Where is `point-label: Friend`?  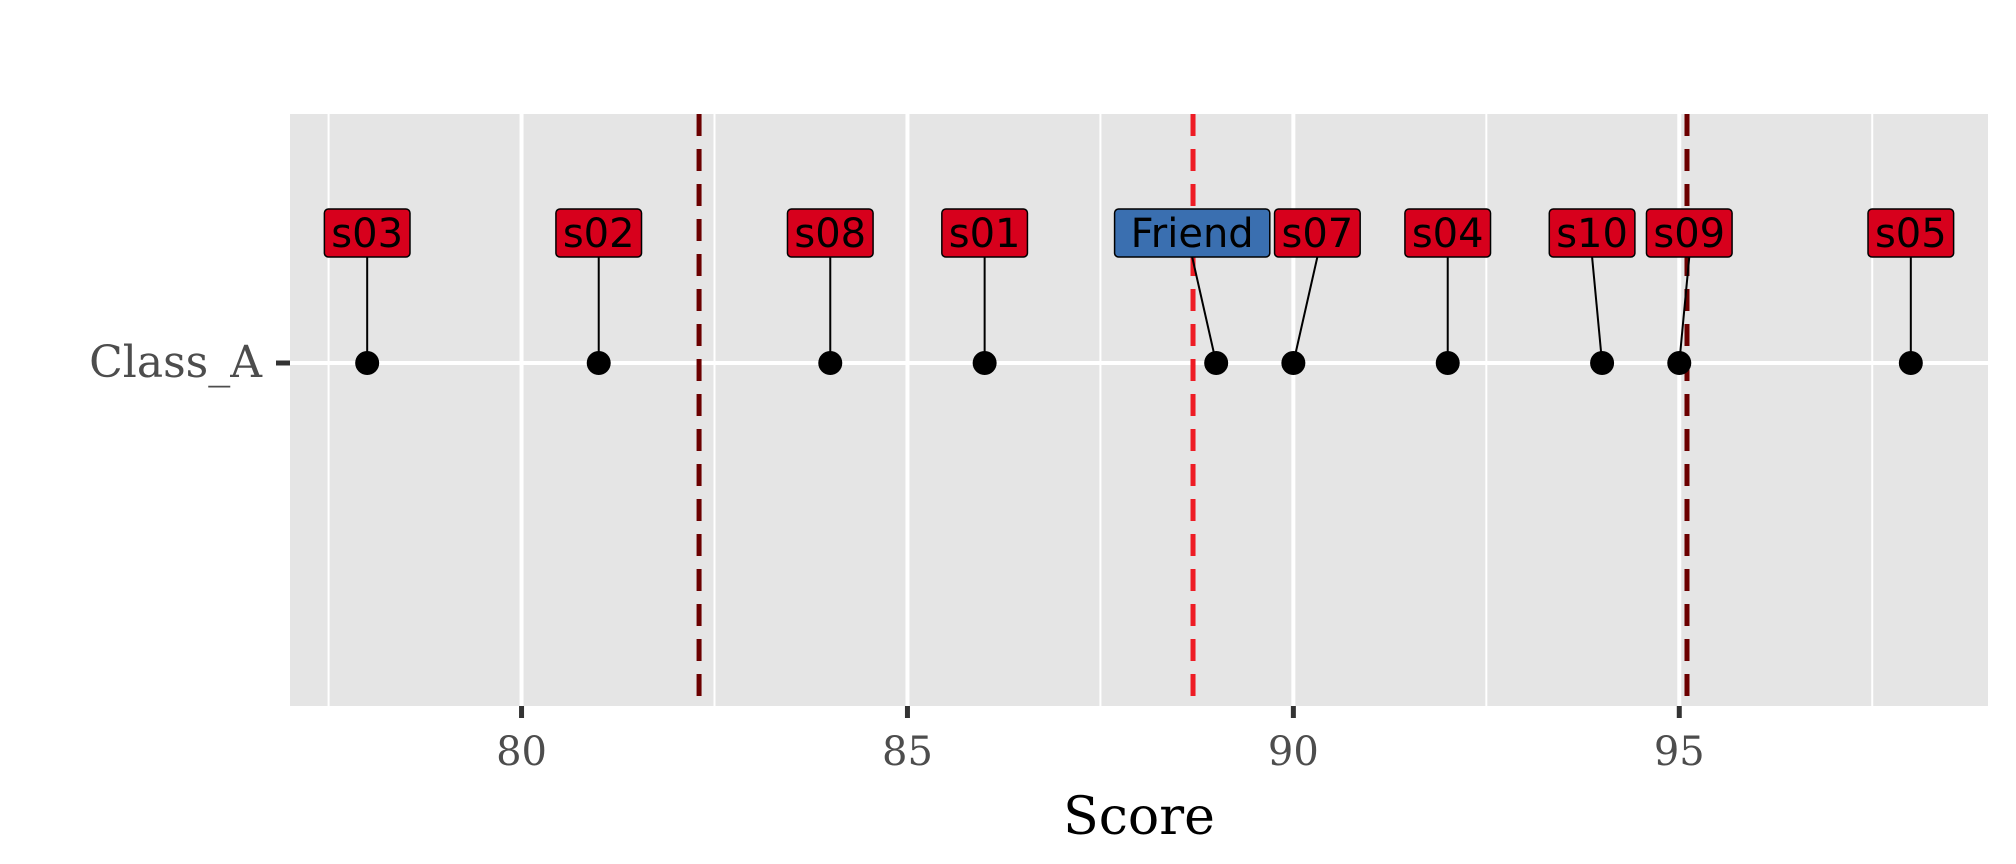
point-label: Friend is located at coordinates (1192, 233).